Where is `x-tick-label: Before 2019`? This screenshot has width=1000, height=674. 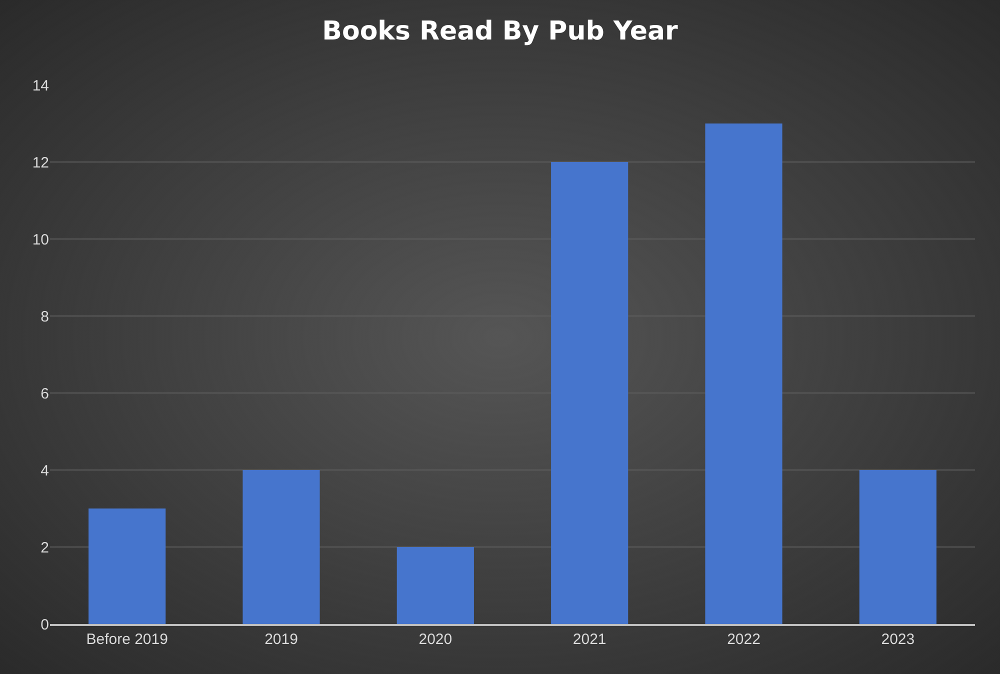
x-tick-label: Before 2019 is located at coordinates (127, 639).